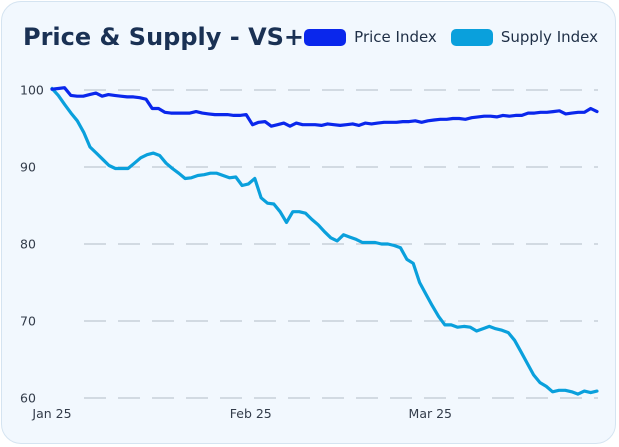  I want to click on legend-swatch-supply-index, so click(471, 37).